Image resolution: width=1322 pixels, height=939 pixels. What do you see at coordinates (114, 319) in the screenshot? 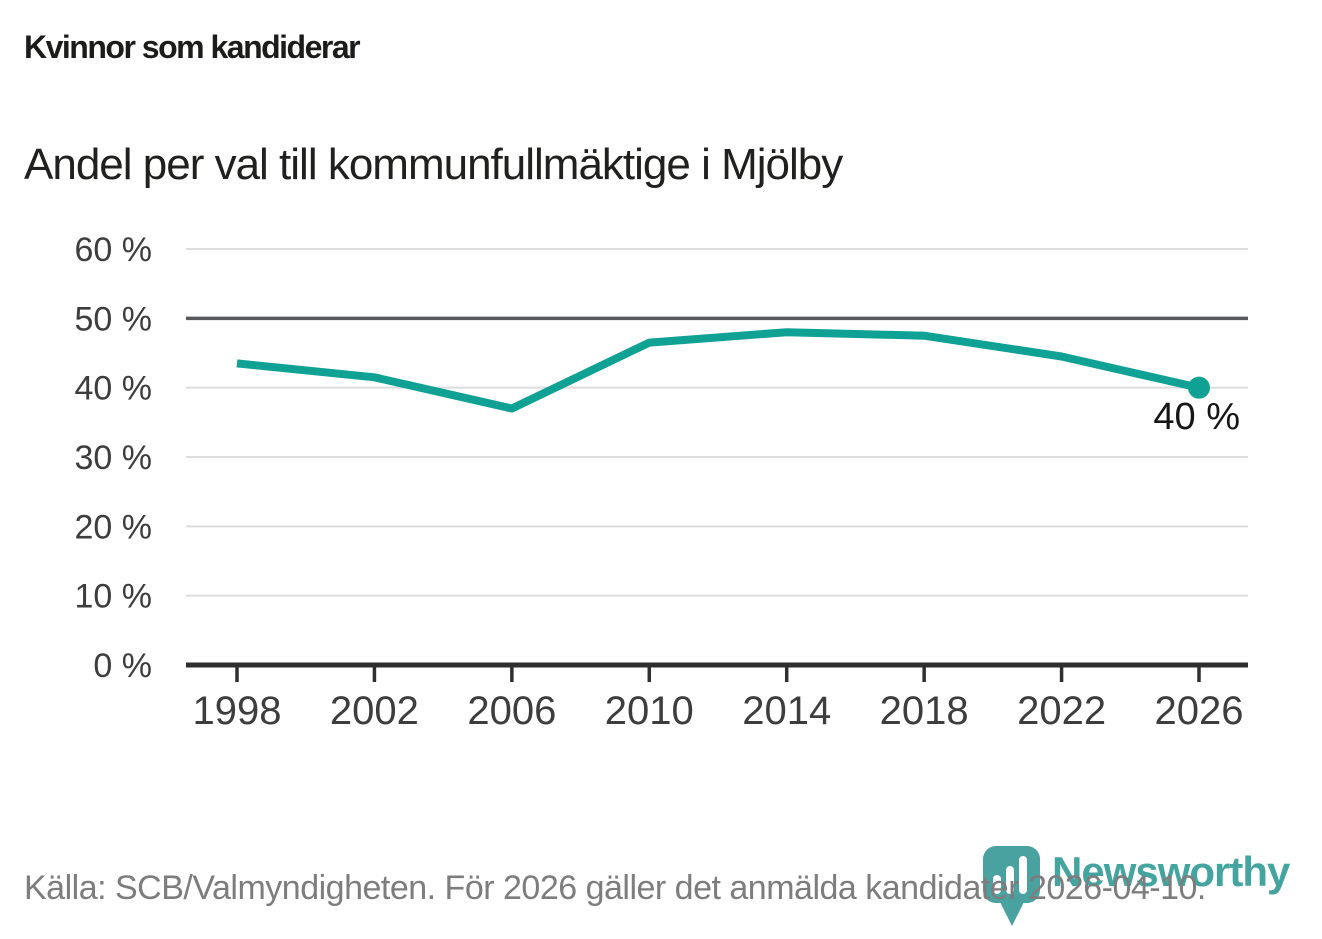
I see `y-tick-label: 50 %` at bounding box center [114, 319].